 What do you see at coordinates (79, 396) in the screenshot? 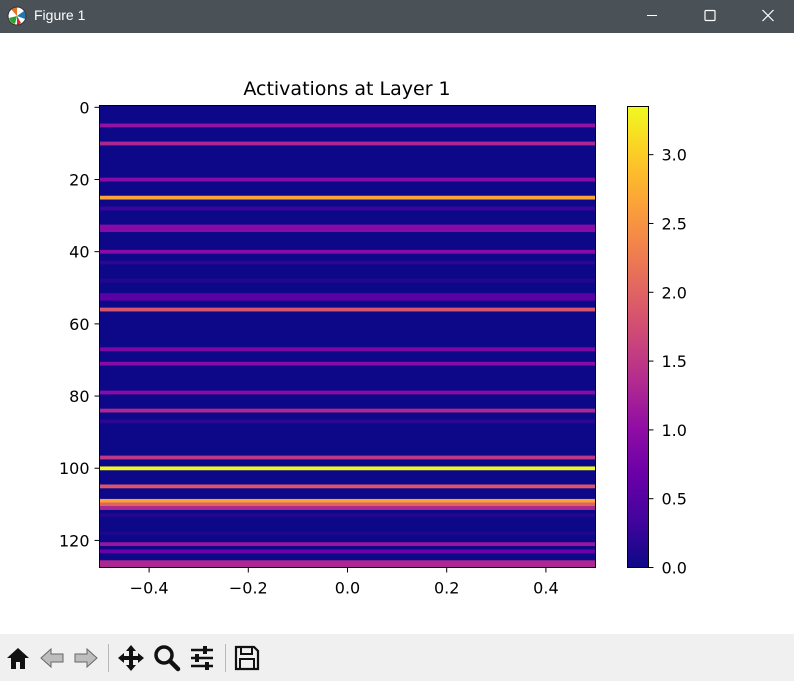
I see `y-tick-label: 80` at bounding box center [79, 396].